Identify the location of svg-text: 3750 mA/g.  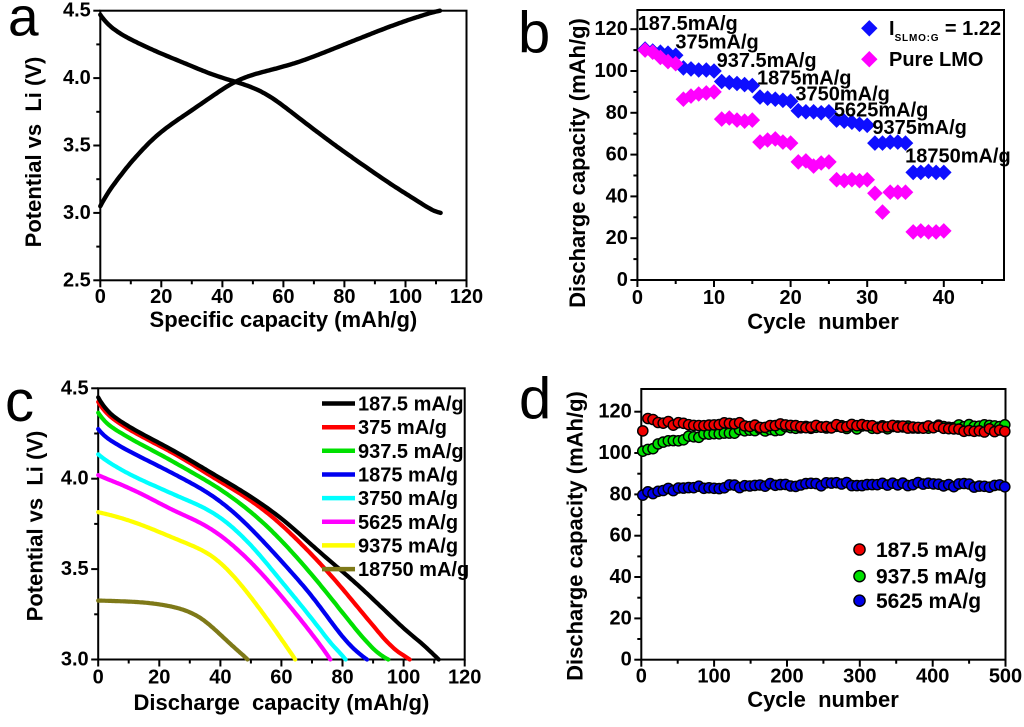
(408, 499).